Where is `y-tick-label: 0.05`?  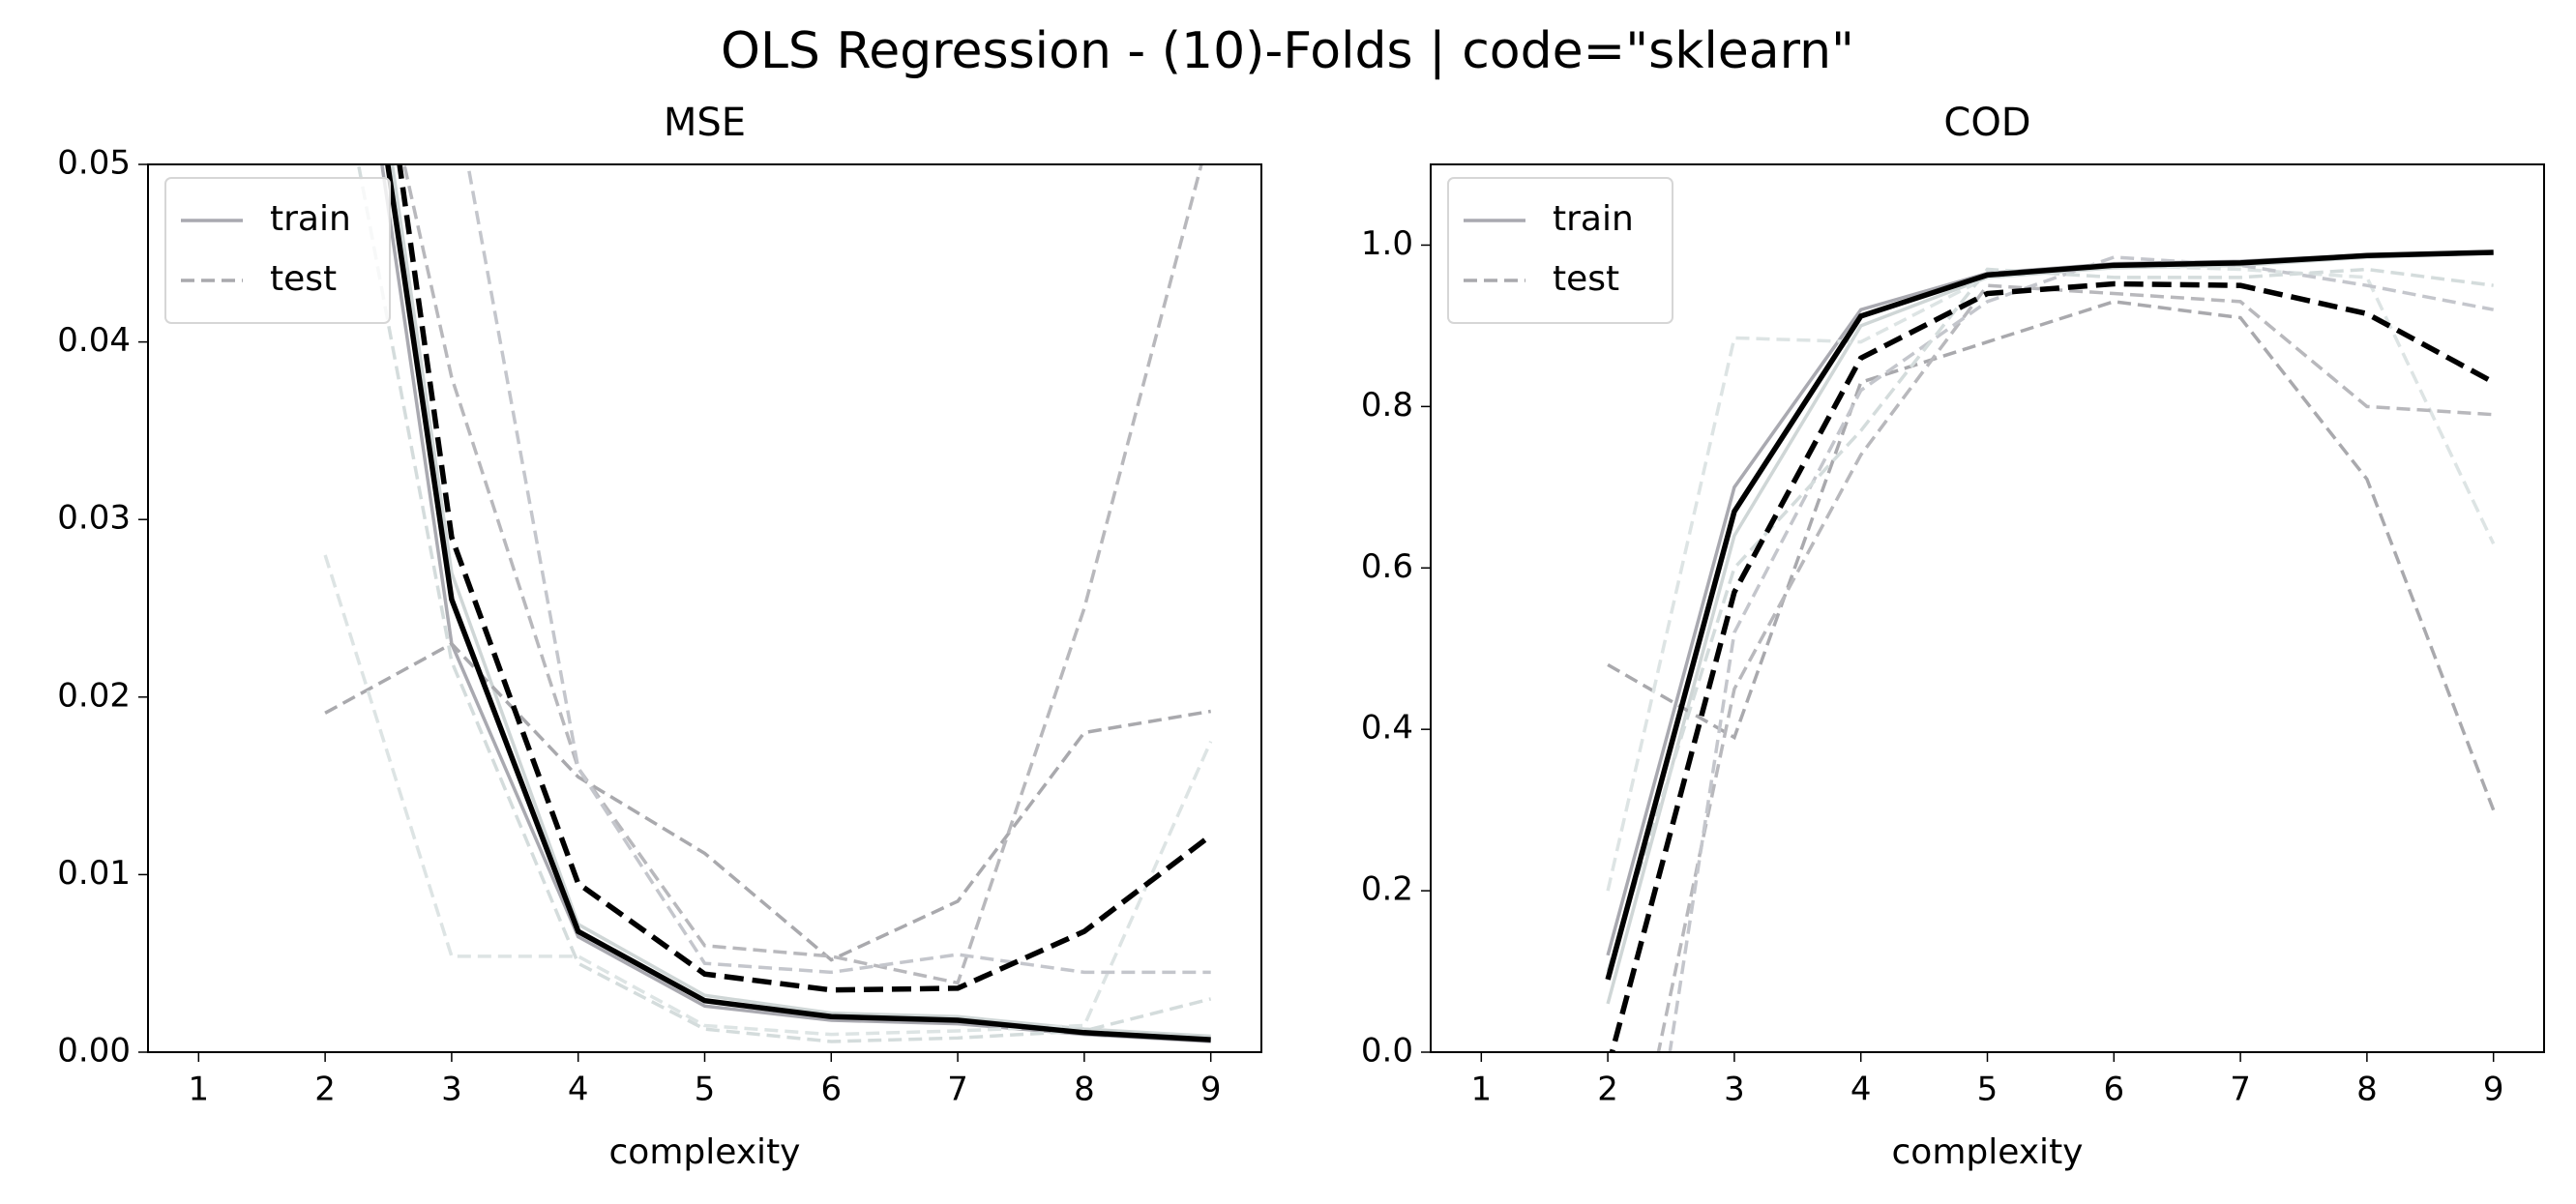
y-tick-label: 0.05 is located at coordinates (94, 163).